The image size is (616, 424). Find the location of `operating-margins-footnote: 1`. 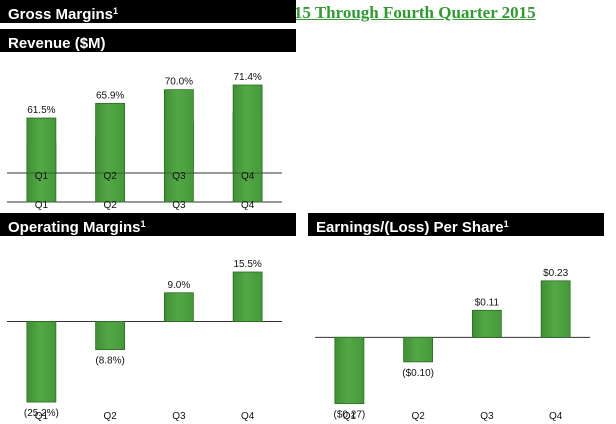

operating-margins-footnote: 1 is located at coordinates (143, 224).